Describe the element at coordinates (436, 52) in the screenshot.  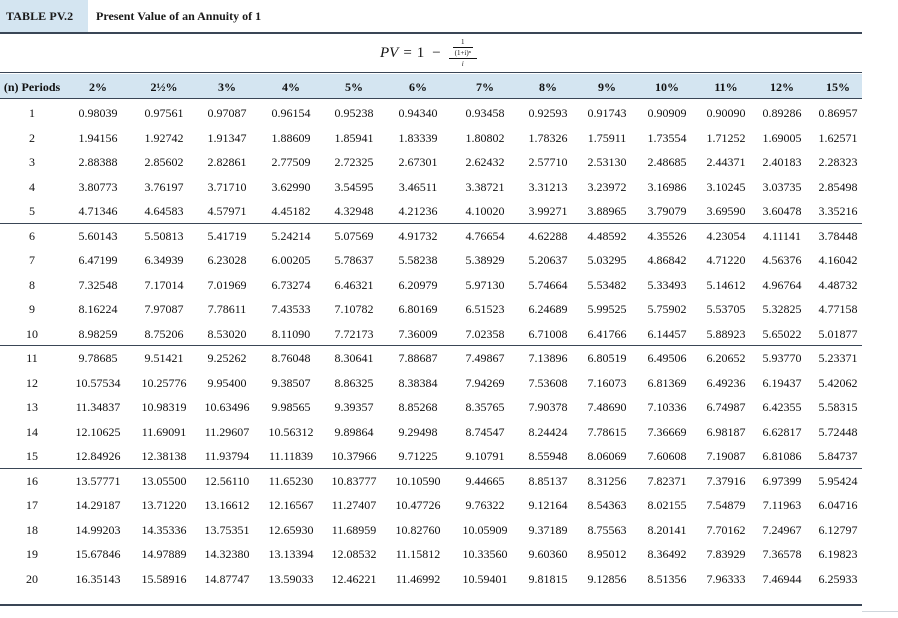
I see `formula-minus: −` at that location.